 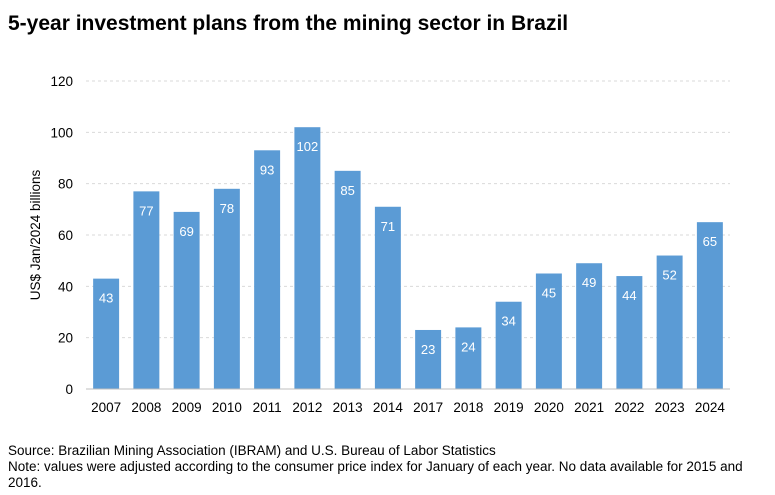 What do you see at coordinates (146, 407) in the screenshot?
I see `x-tick-label: 2008` at bounding box center [146, 407].